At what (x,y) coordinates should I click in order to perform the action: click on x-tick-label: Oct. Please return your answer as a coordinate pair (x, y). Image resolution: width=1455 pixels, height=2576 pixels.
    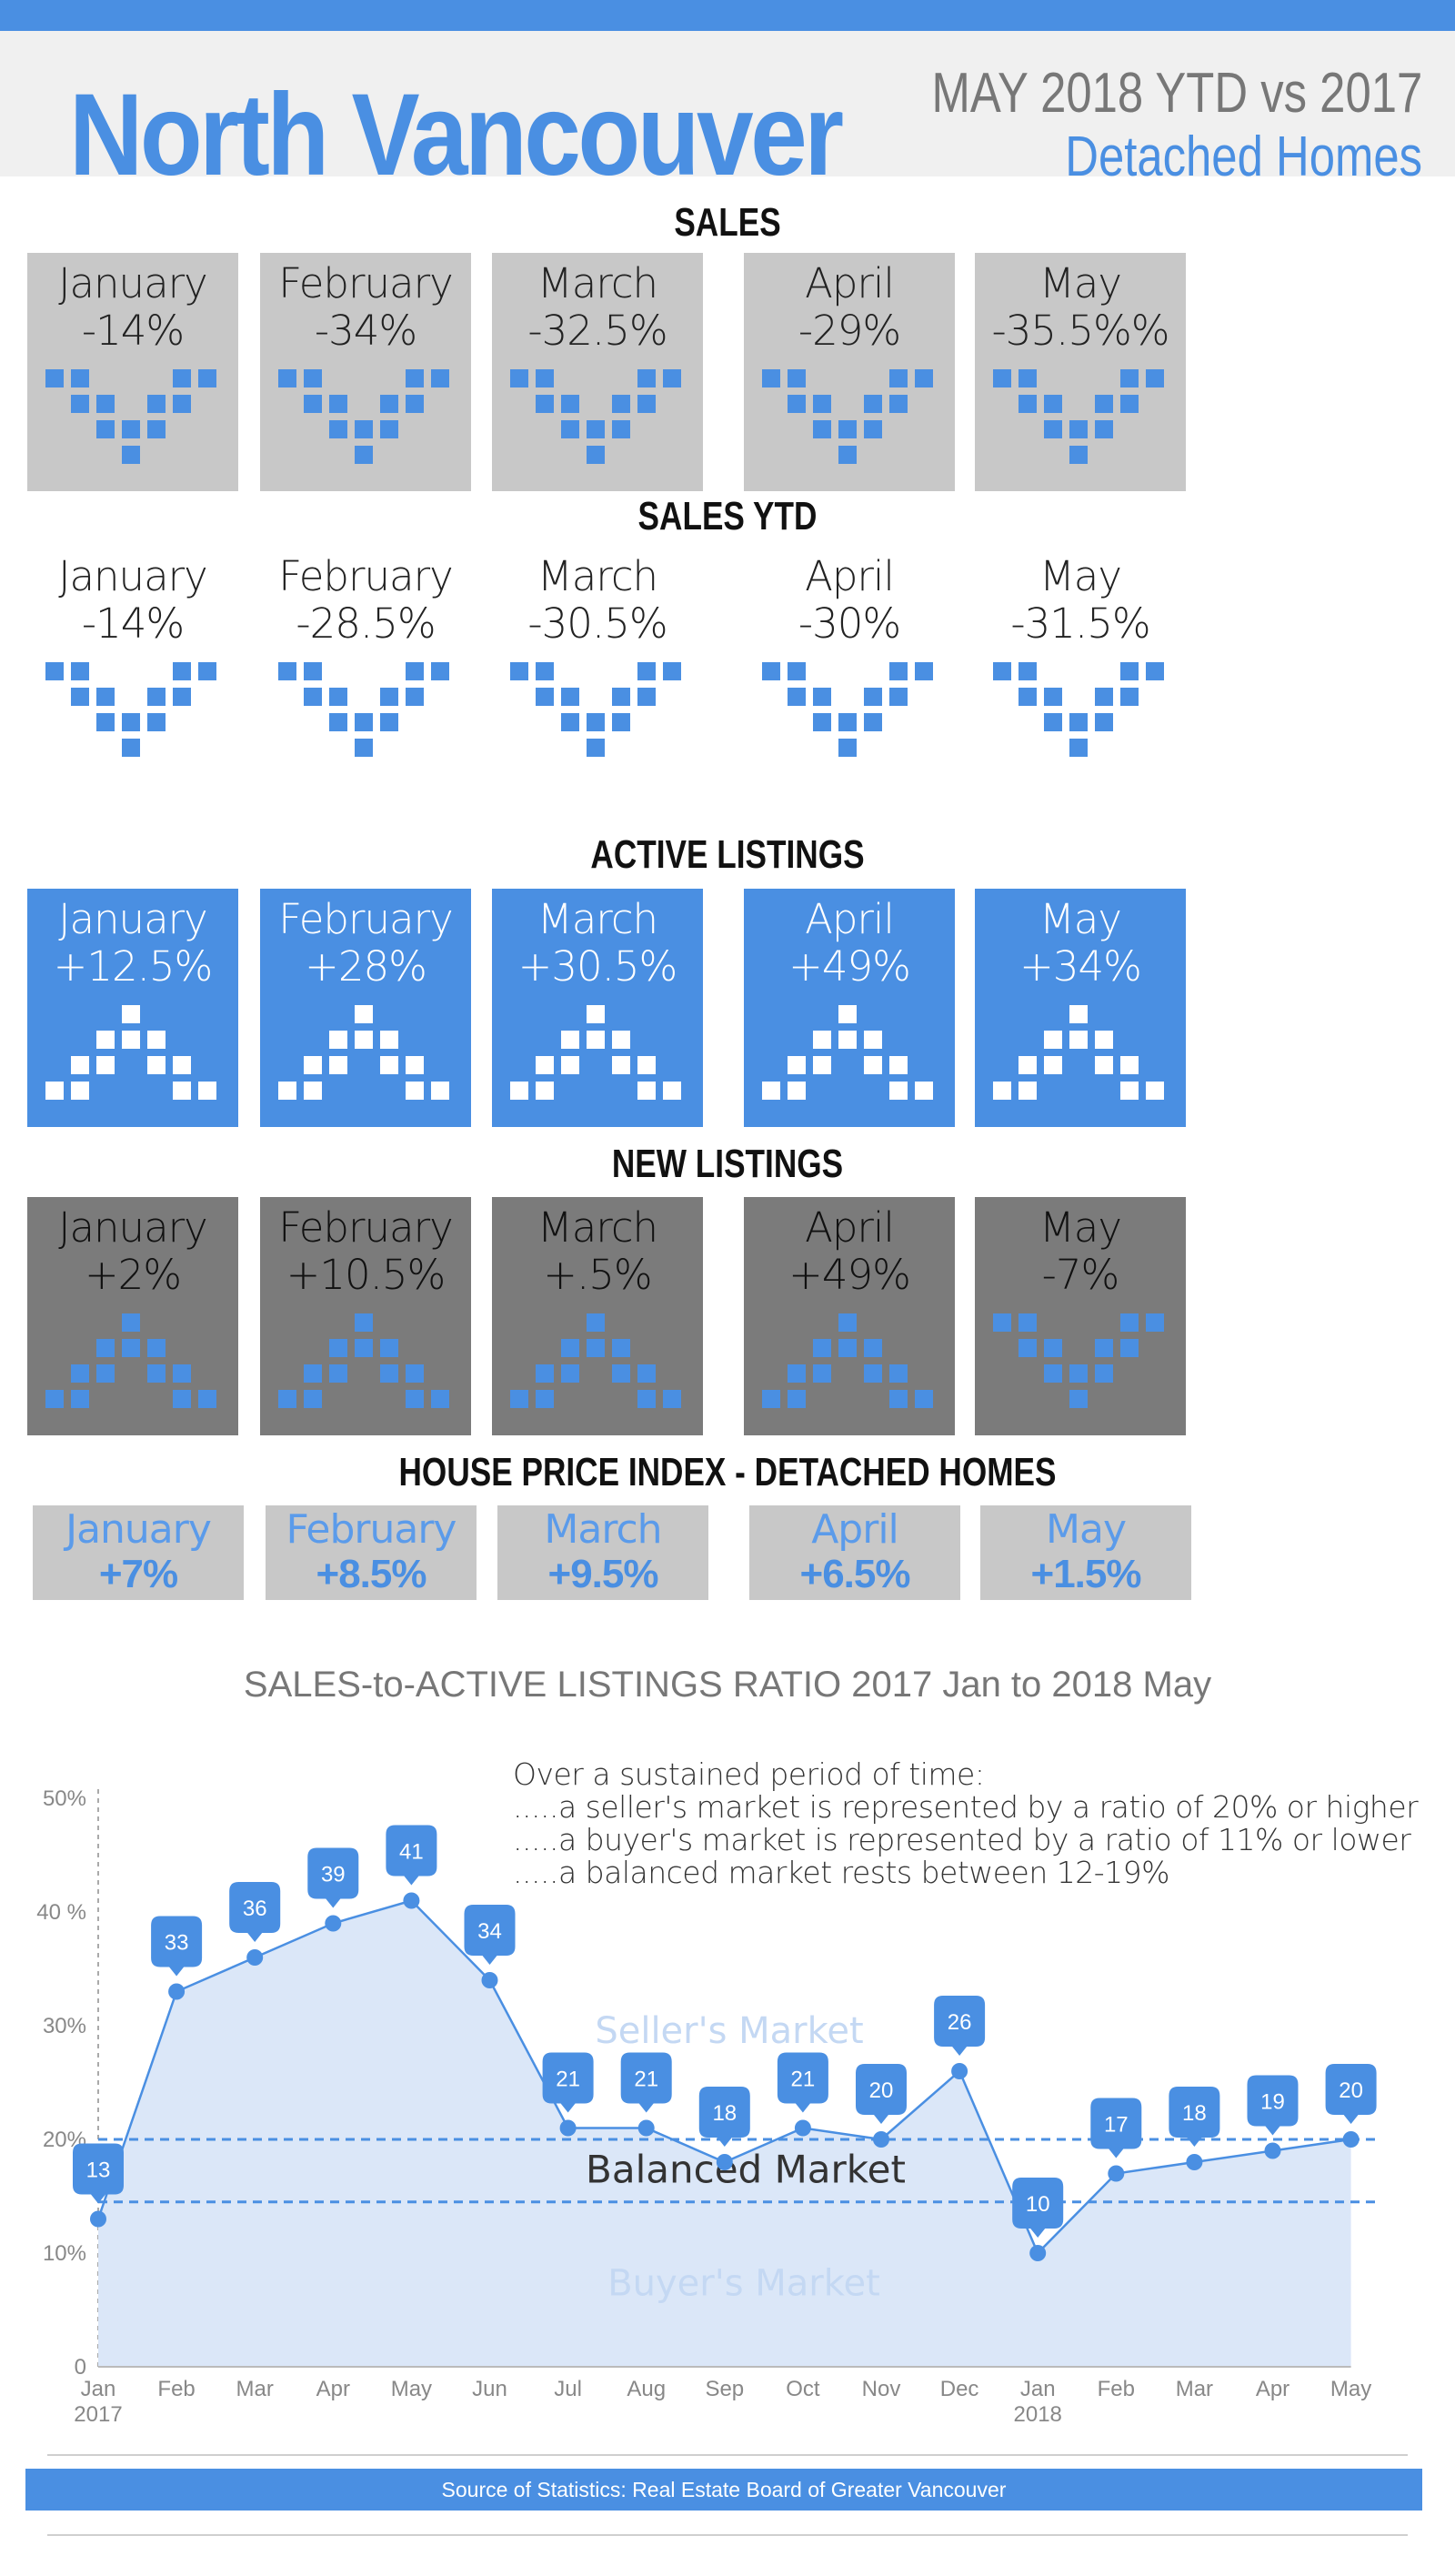
    Looking at the image, I should click on (803, 2389).